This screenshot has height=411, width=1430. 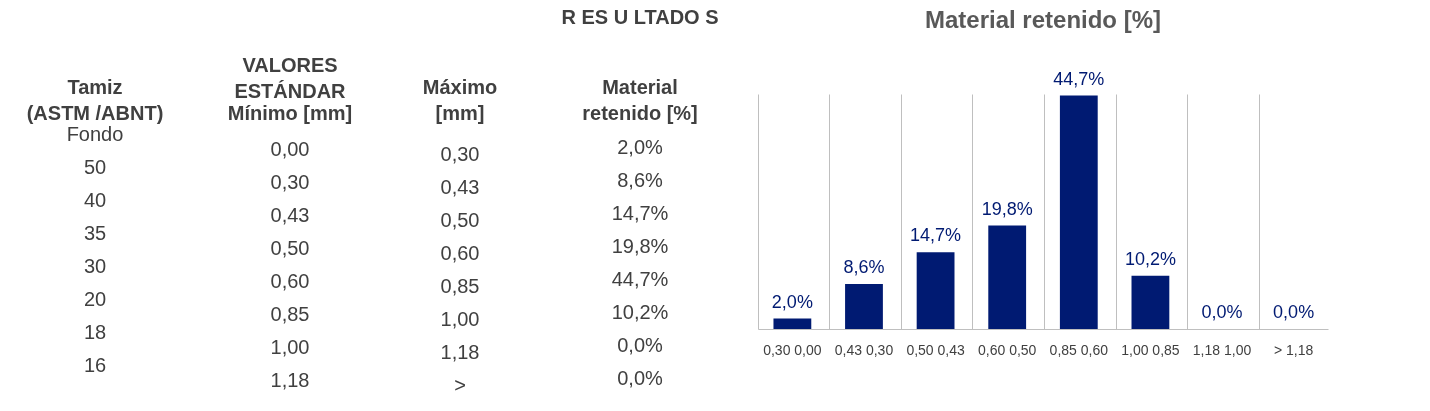 I want to click on text: 35, so click(x=95, y=233).